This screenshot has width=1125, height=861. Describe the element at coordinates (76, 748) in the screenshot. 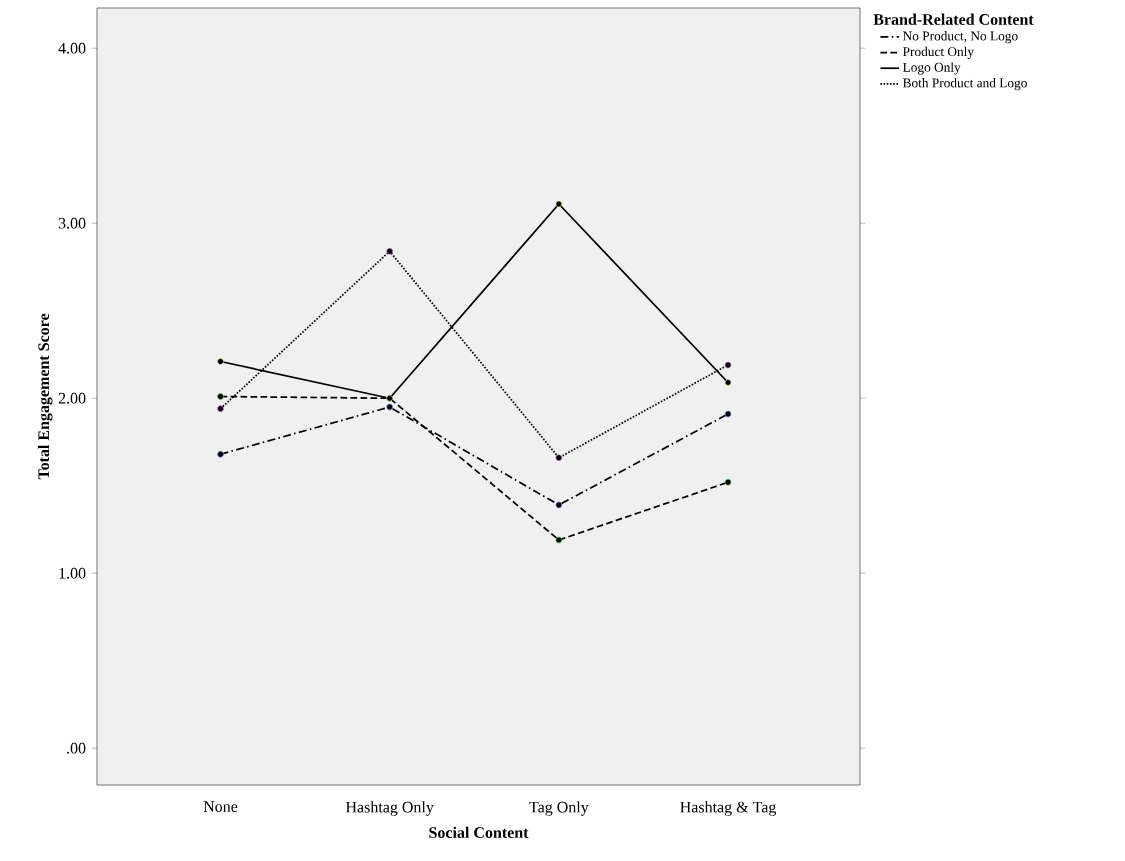

I see `y-tick-label: .00` at that location.